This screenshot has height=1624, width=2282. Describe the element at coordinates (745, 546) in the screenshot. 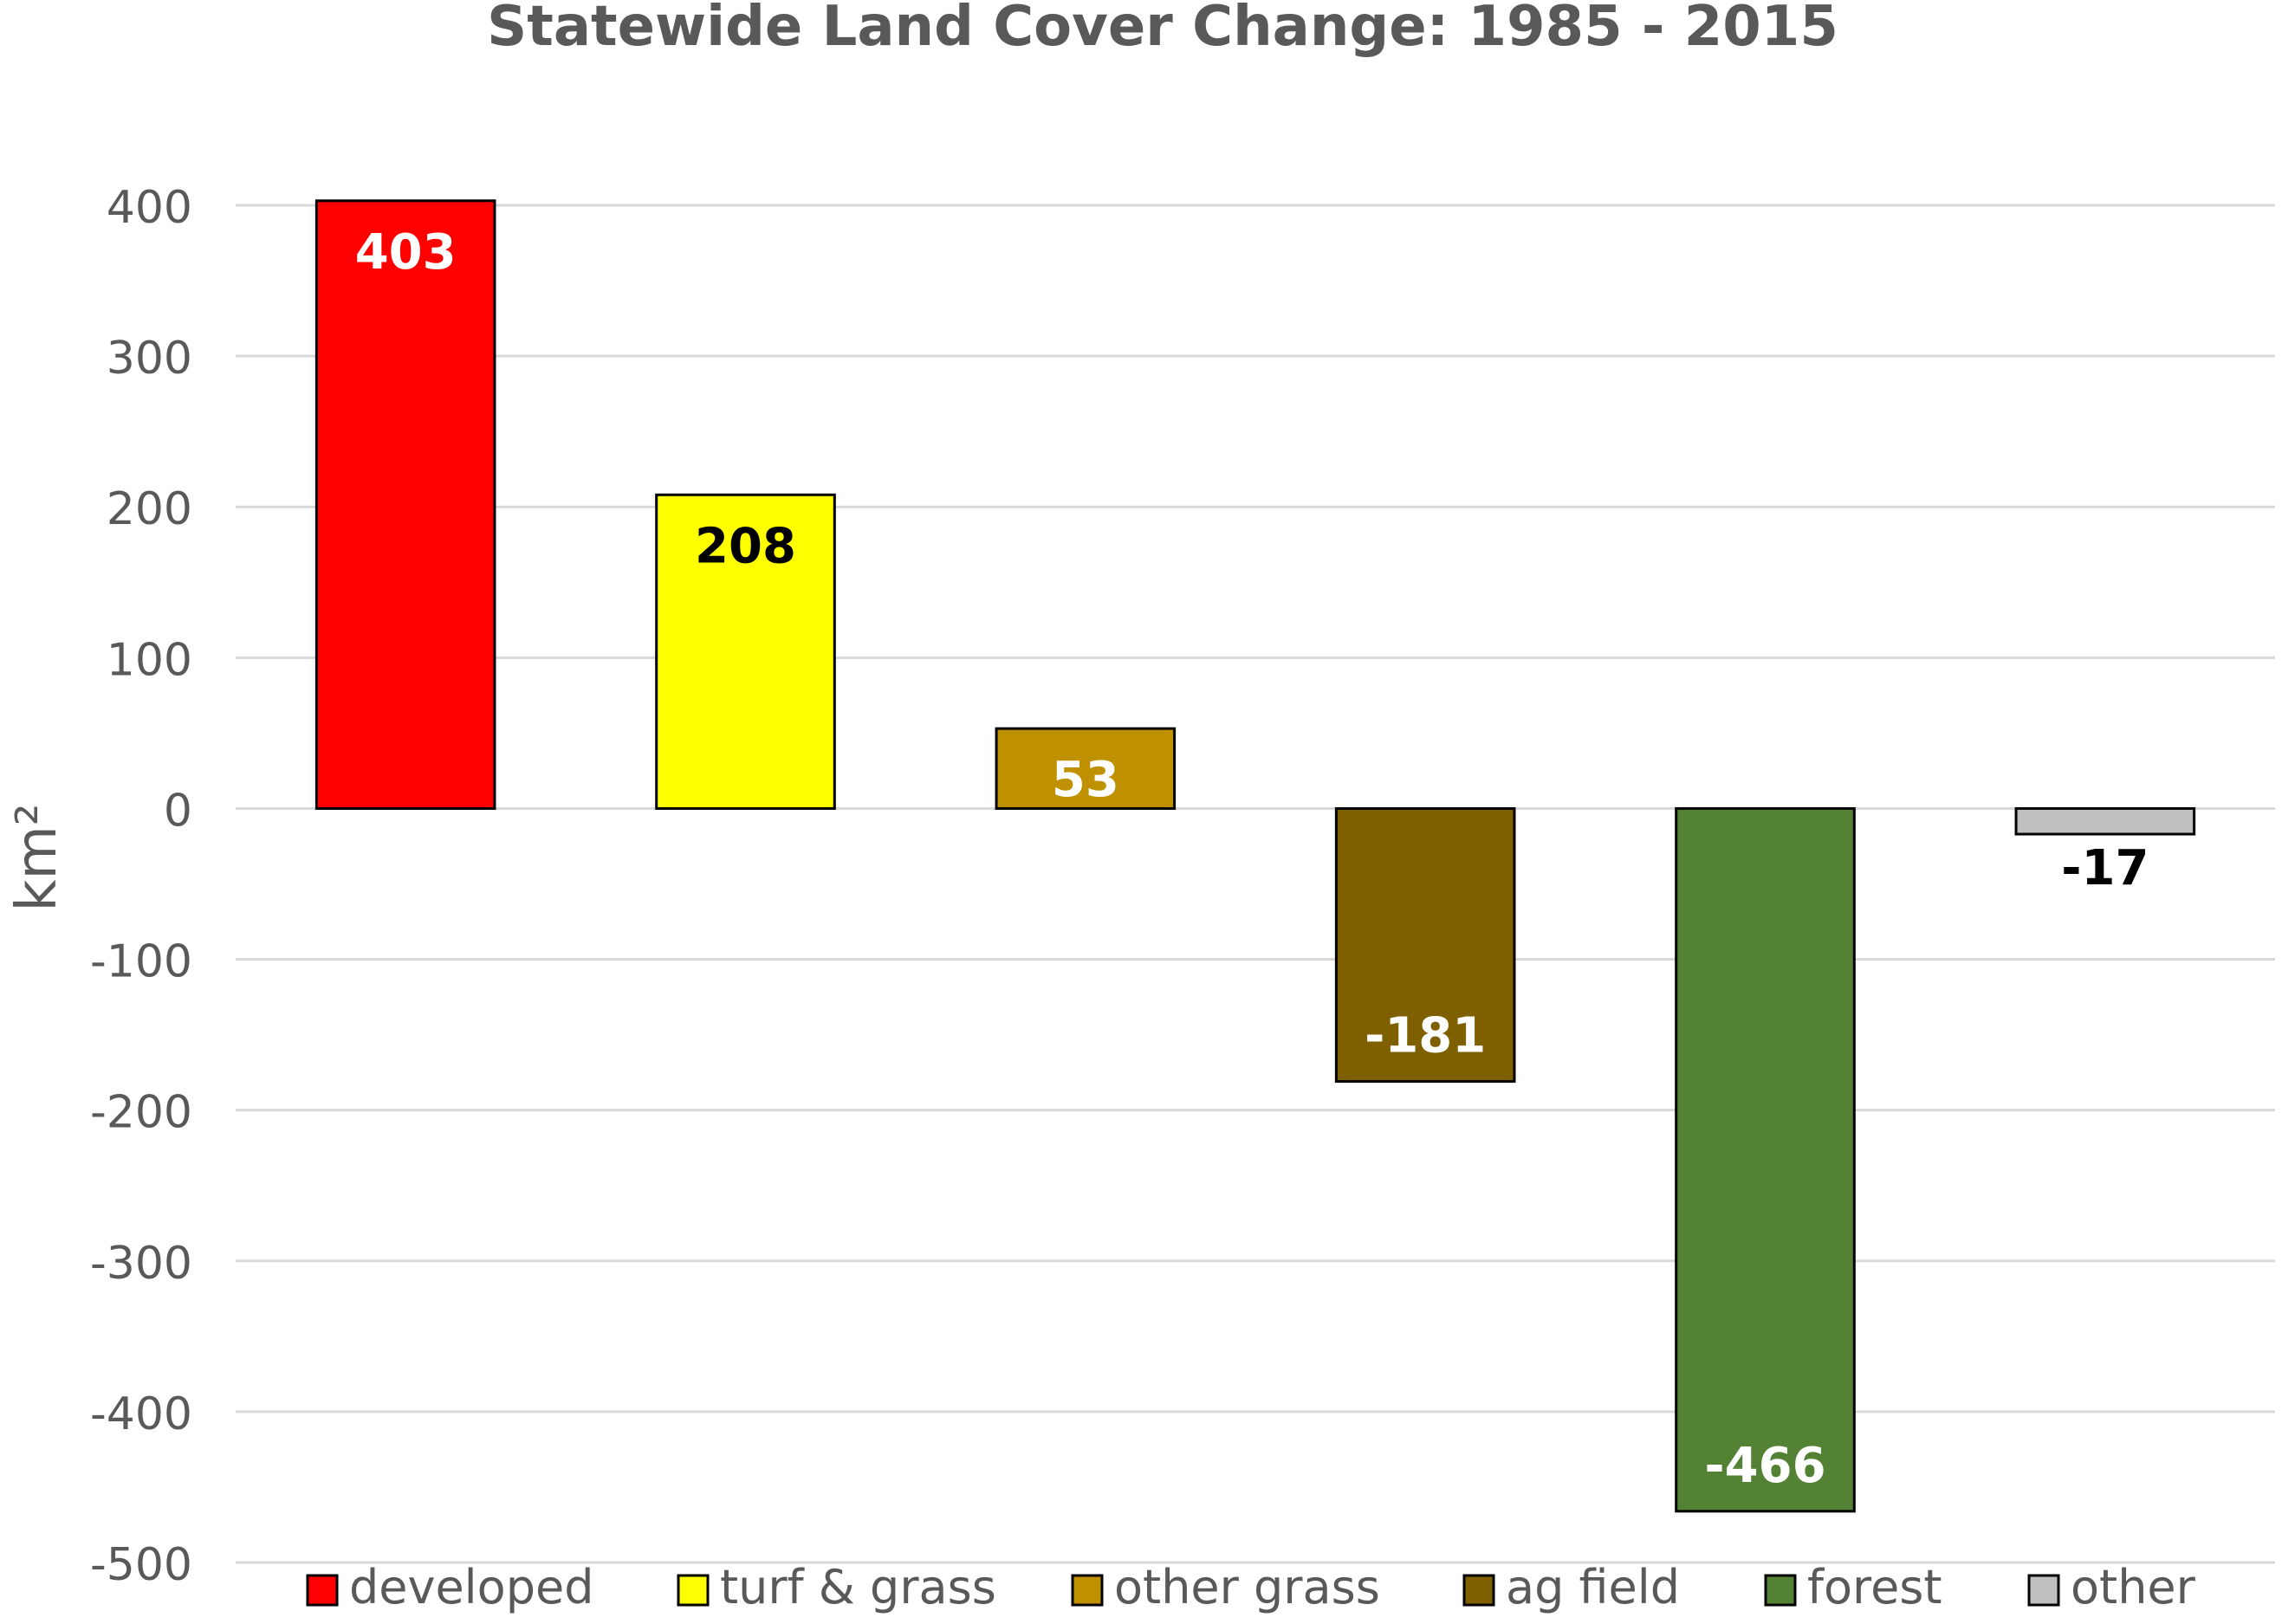

I see `data-label: 208` at that location.